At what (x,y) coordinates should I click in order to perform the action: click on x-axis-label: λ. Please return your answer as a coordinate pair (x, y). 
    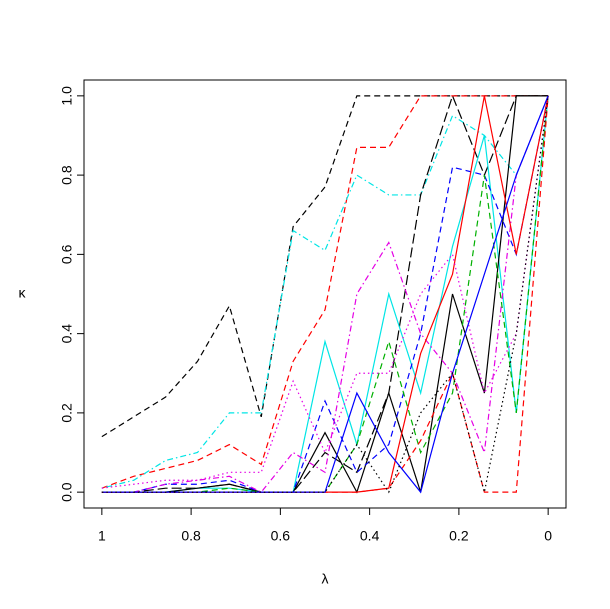
    Looking at the image, I should click on (325, 579).